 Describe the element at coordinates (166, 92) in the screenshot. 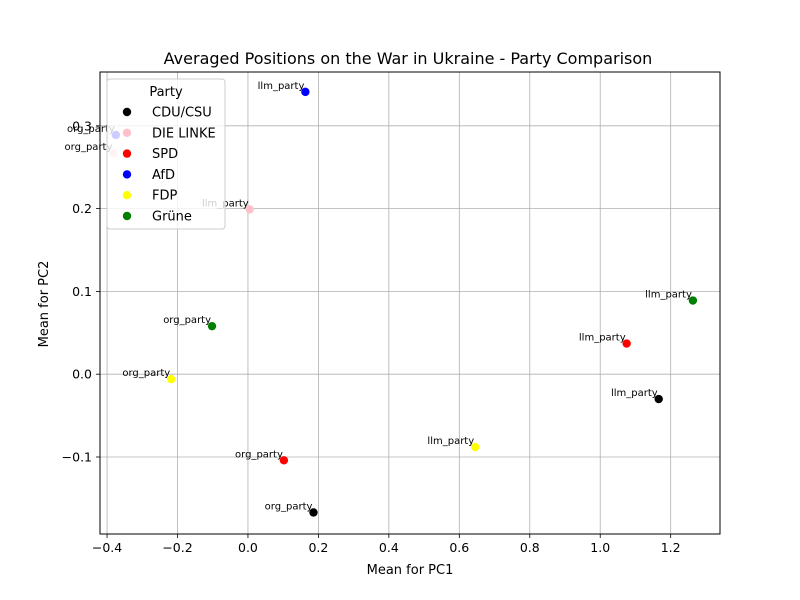

I see `legend-title: Party` at that location.